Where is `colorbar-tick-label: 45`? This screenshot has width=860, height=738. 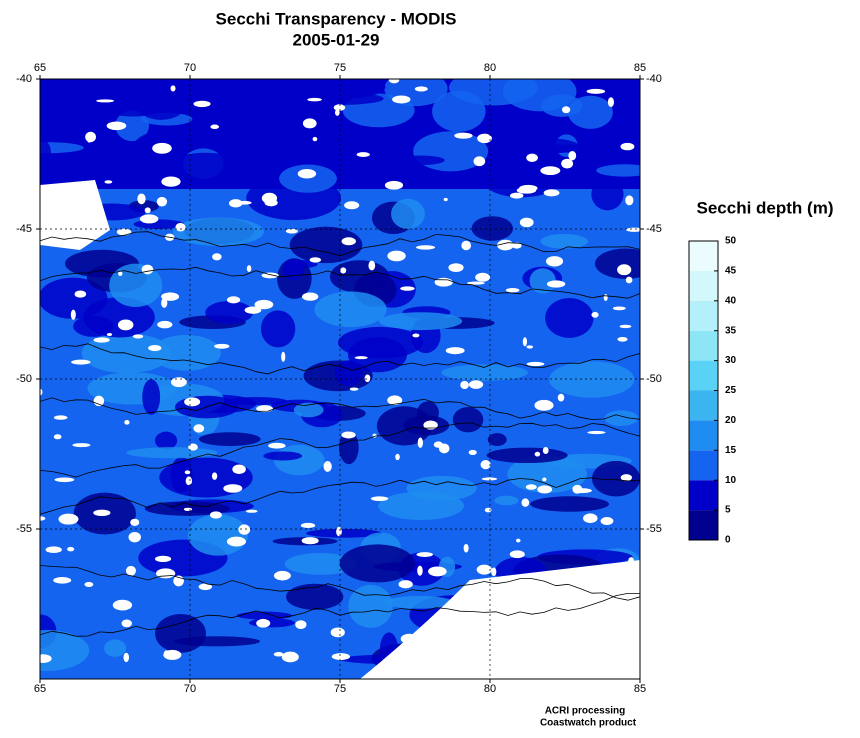
colorbar-tick-label: 45 is located at coordinates (731, 271).